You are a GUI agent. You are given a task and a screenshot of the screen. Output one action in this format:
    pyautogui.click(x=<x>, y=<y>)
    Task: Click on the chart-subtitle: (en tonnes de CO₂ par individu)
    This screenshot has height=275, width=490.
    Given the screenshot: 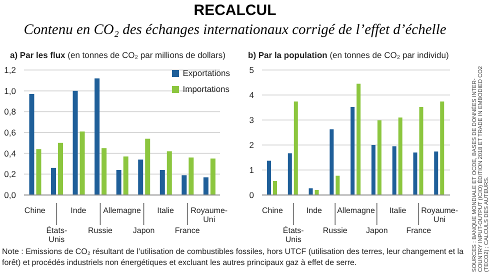 What is the action you would take?
    pyautogui.click(x=389, y=55)
    